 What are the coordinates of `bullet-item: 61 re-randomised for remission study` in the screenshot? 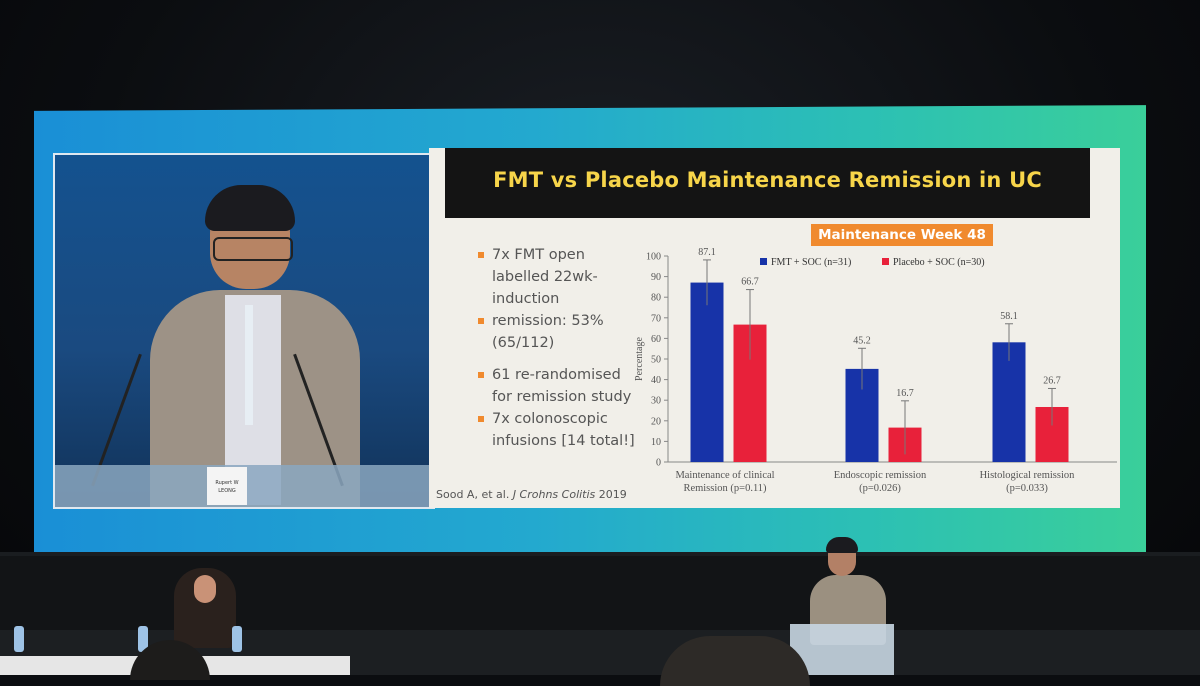 It's located at (560, 386).